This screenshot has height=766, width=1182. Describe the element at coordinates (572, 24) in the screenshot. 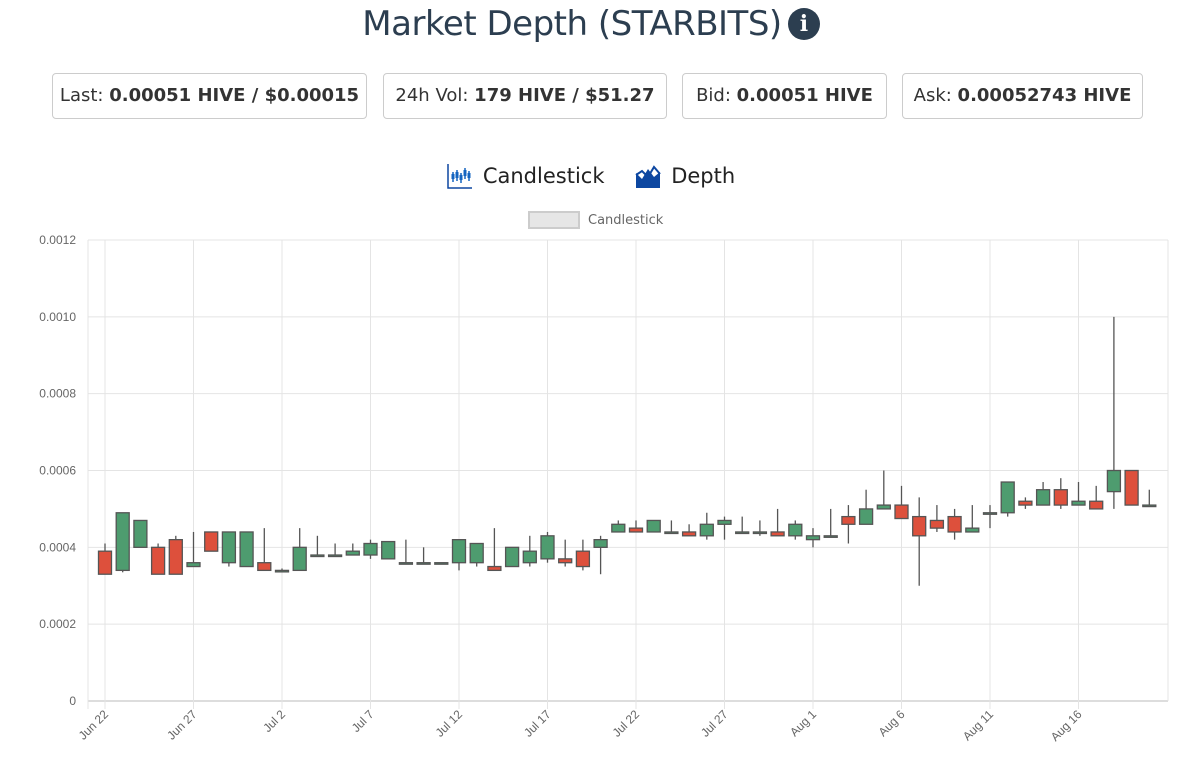

I see `title-text: Market Depth (STARBITS)` at that location.